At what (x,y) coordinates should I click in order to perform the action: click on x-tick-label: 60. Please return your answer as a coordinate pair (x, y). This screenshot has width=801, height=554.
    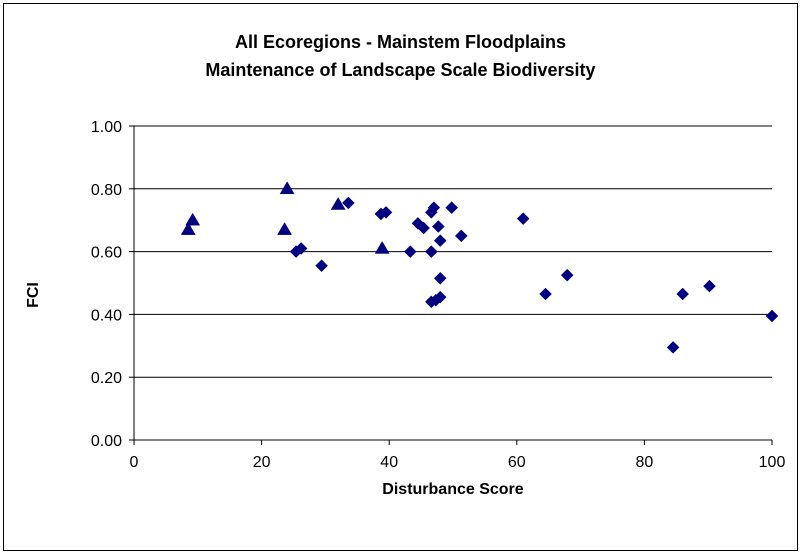
    Looking at the image, I should click on (517, 462).